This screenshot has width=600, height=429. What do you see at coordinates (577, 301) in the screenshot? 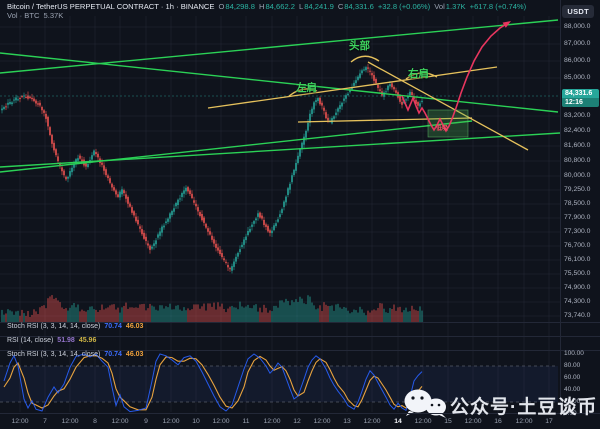
I see `price-axis-label: 74,300.0` at bounding box center [577, 301].